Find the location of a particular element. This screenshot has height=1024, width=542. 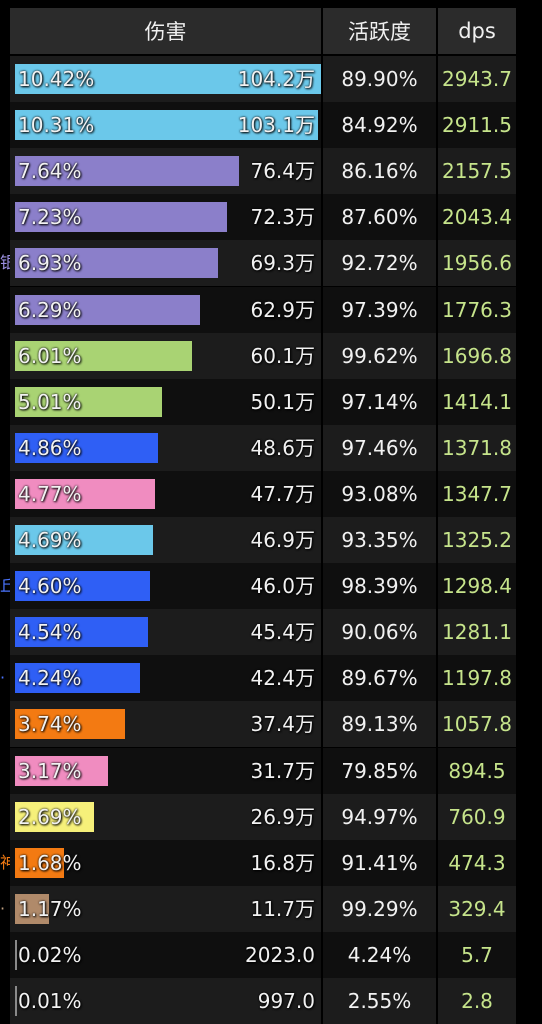

table-row: 2.69% 26.9万 94.97% 760.9 is located at coordinates (271, 816).